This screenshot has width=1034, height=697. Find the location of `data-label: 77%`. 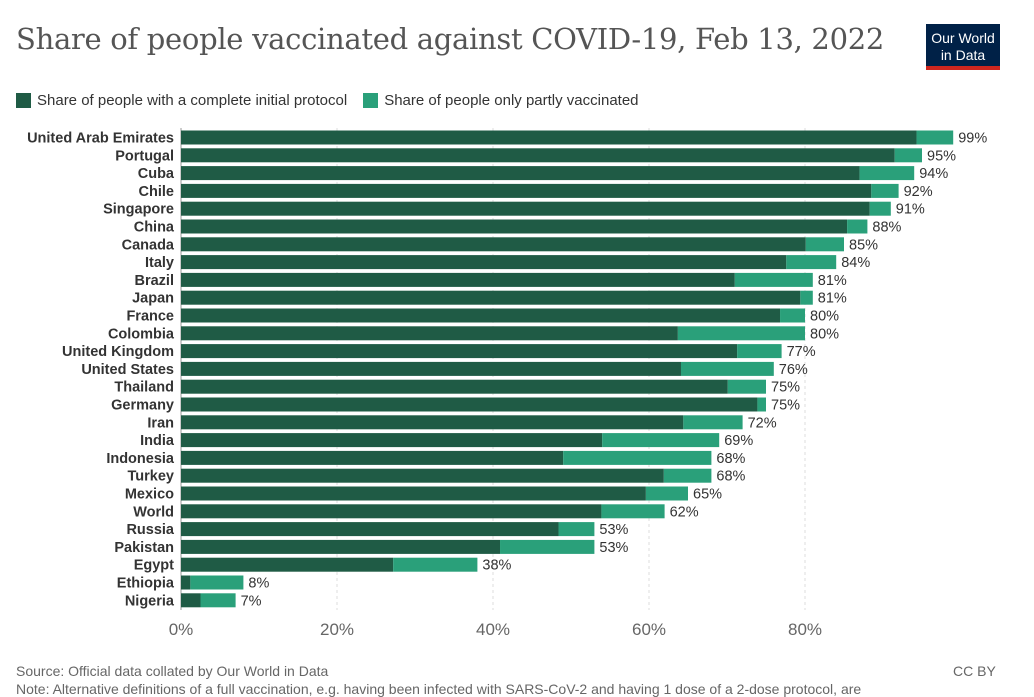

data-label: 77% is located at coordinates (801, 352).